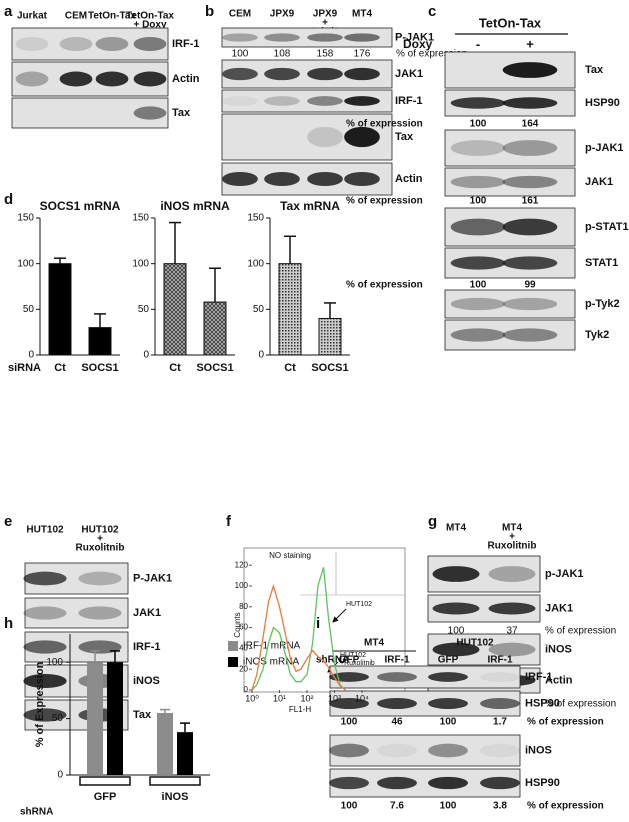 The width and height of the screenshot is (629, 822). Describe the element at coordinates (512, 631) in the screenshot. I see `expression-value: 37` at that location.